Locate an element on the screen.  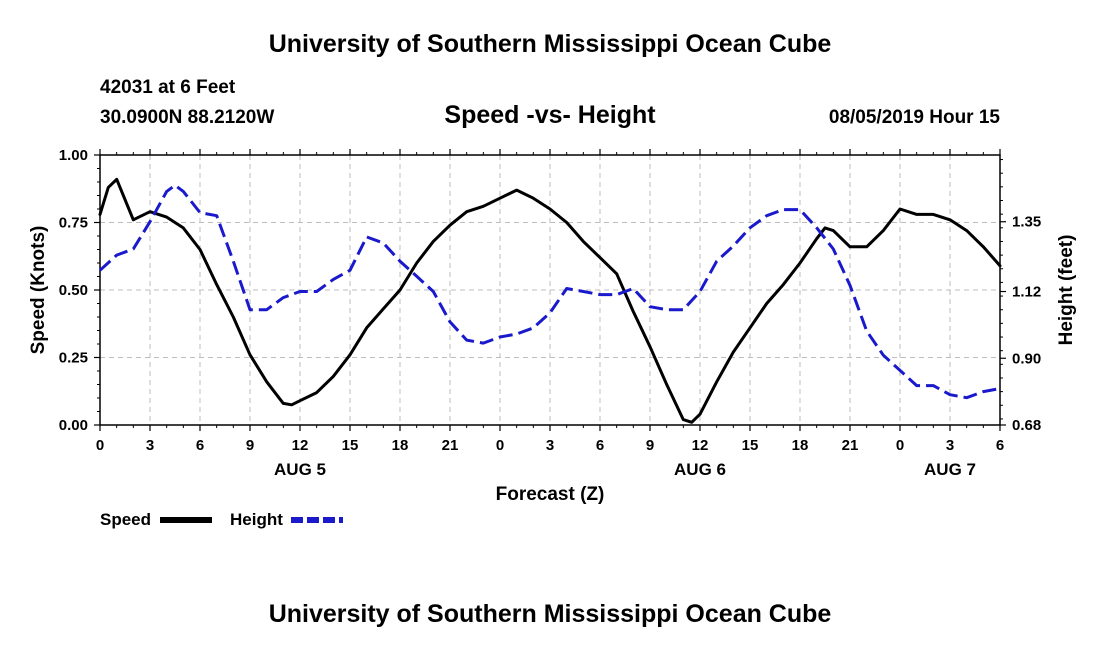
x-axis-label: Forecast (Z) is located at coordinates (550, 494).